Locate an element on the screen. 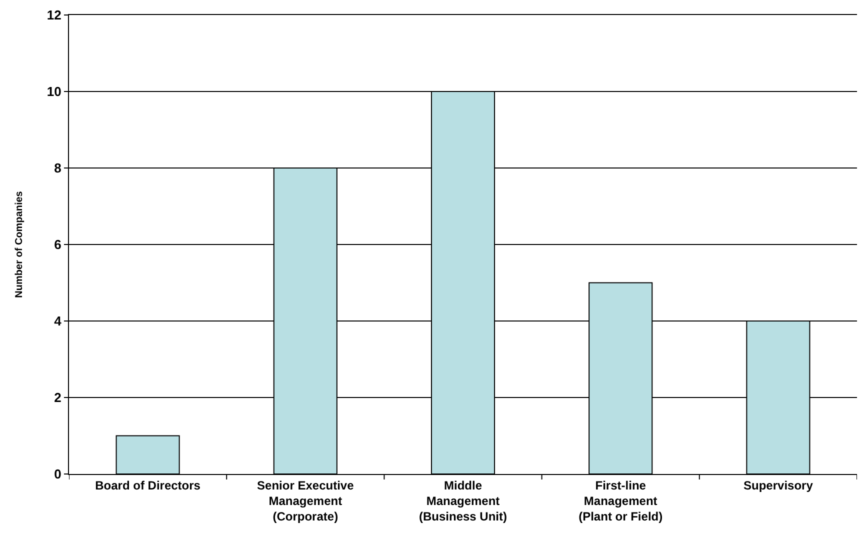 This screenshot has height=549, width=863. x-tick-label: Middle Management (Business Unit) is located at coordinates (463, 501).